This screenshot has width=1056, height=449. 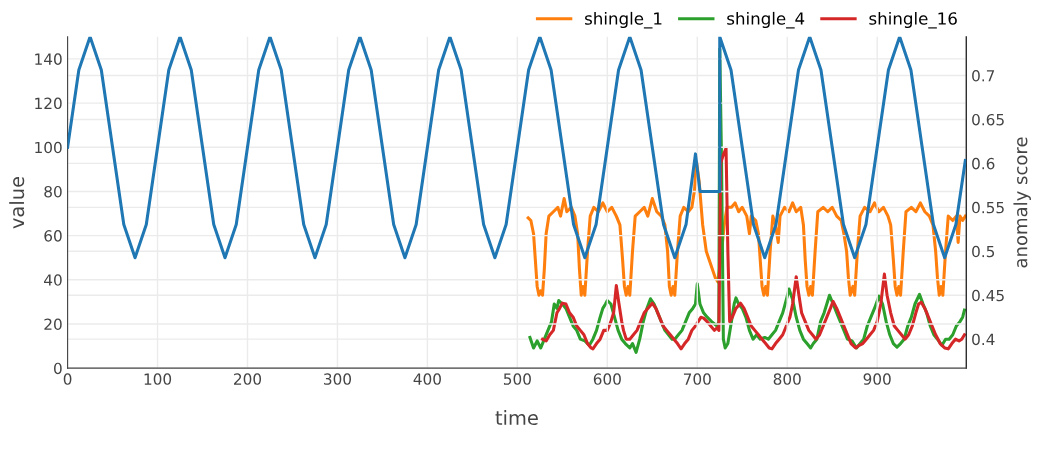 I want to click on x-tick-label: 0, so click(x=67, y=379).